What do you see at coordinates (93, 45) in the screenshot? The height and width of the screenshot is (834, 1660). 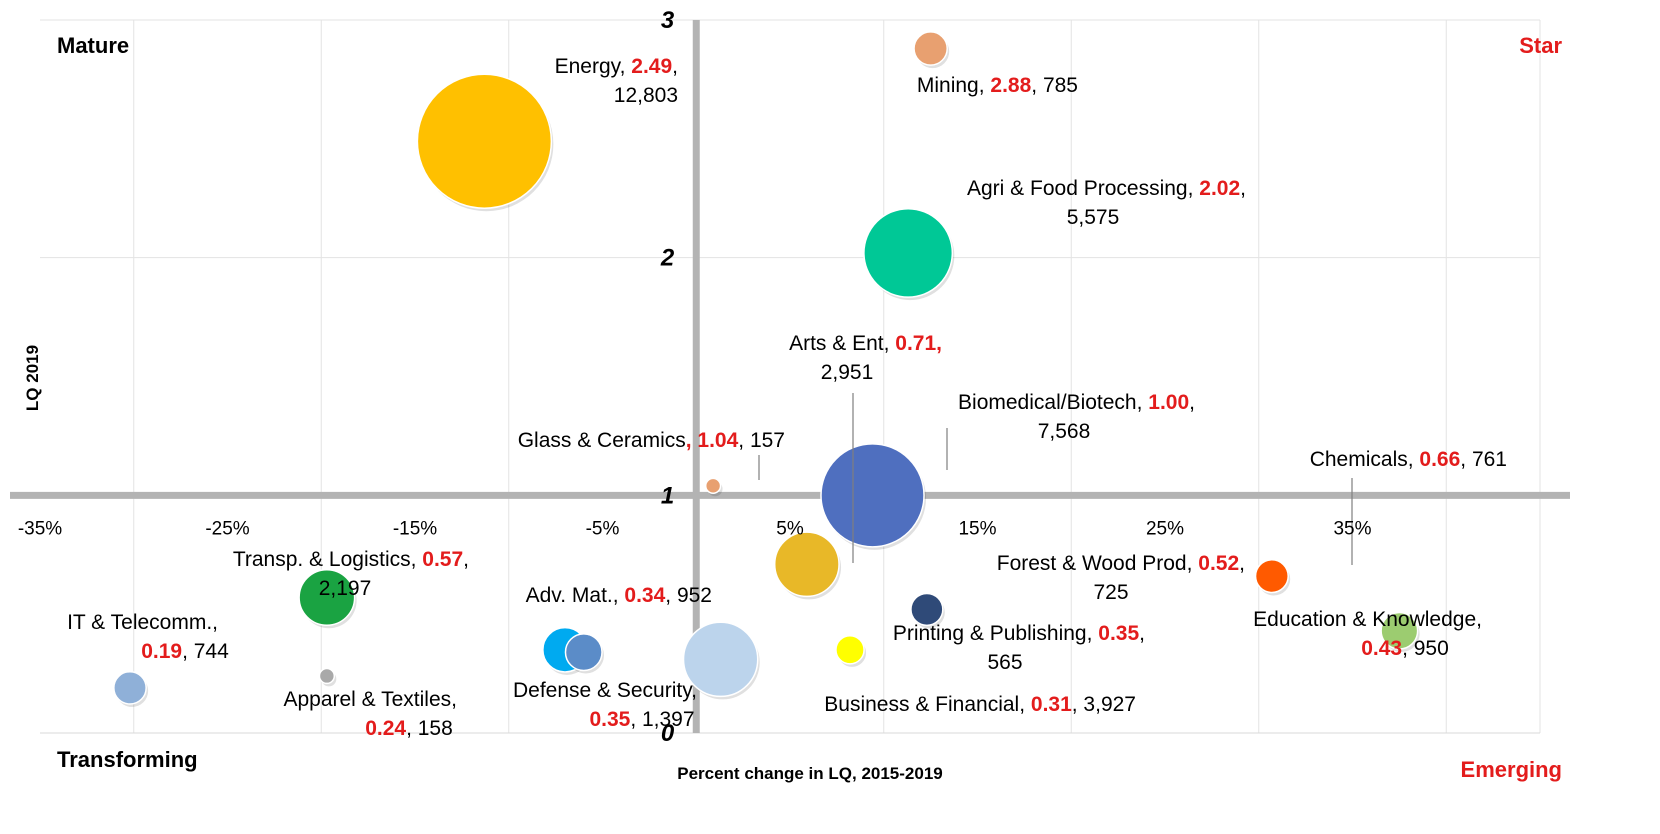 I see `quadrant-label-top-left: Mature` at bounding box center [93, 45].